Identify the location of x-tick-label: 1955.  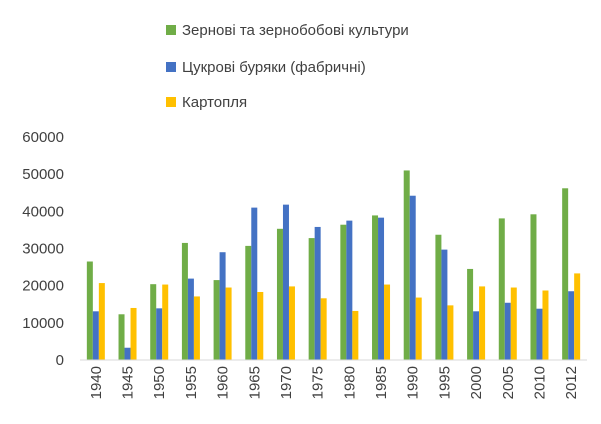
(191, 382).